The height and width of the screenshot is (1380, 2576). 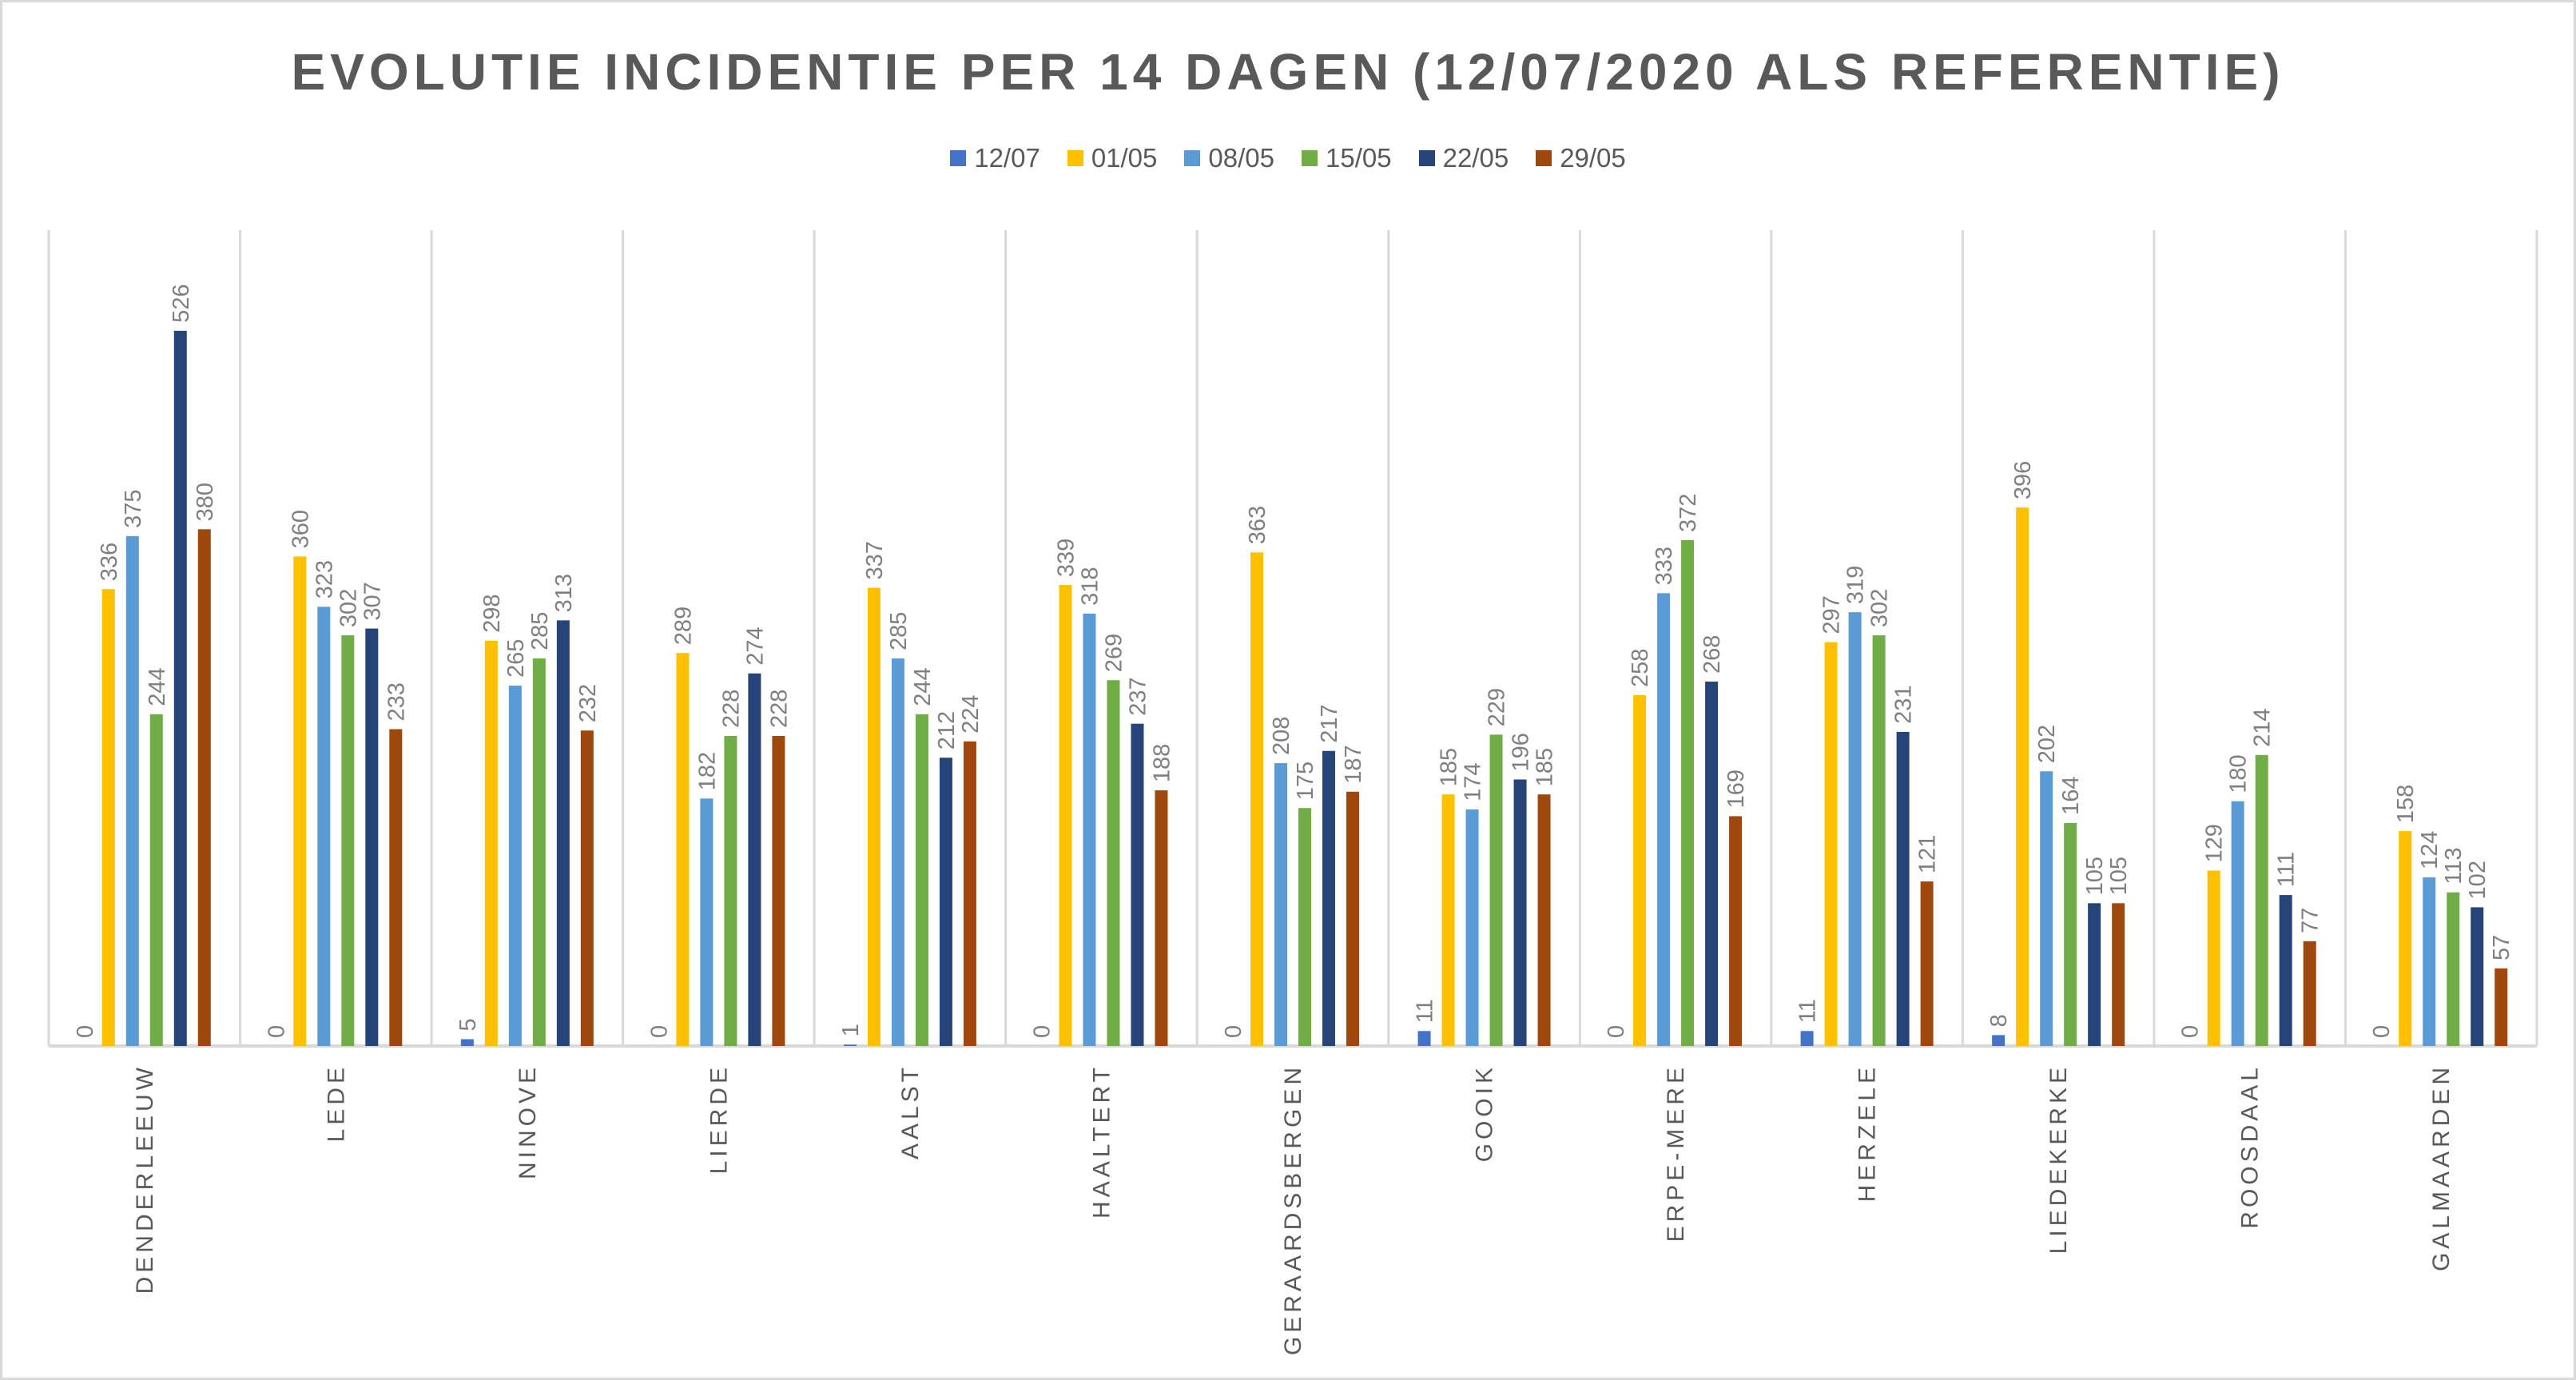 I want to click on legend-item: 01/05, so click(x=1112, y=158).